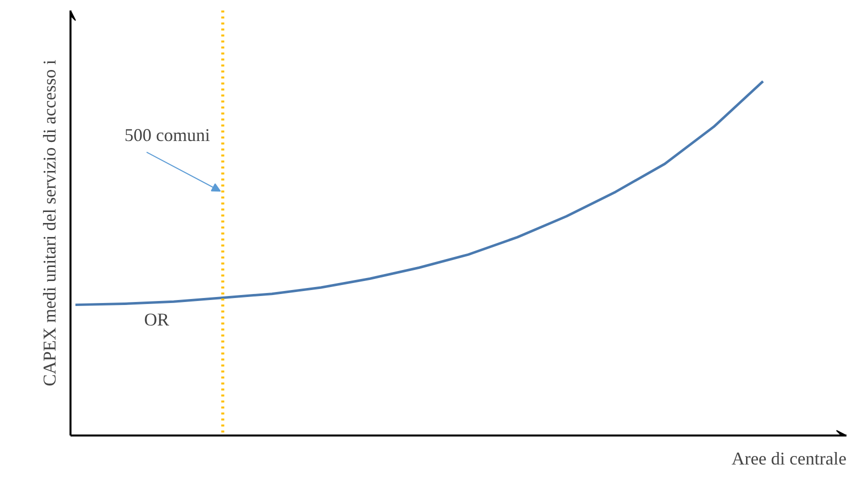 The width and height of the screenshot is (851, 480). Describe the element at coordinates (167, 135) in the screenshot. I see `annotation: 500 comuni` at that location.